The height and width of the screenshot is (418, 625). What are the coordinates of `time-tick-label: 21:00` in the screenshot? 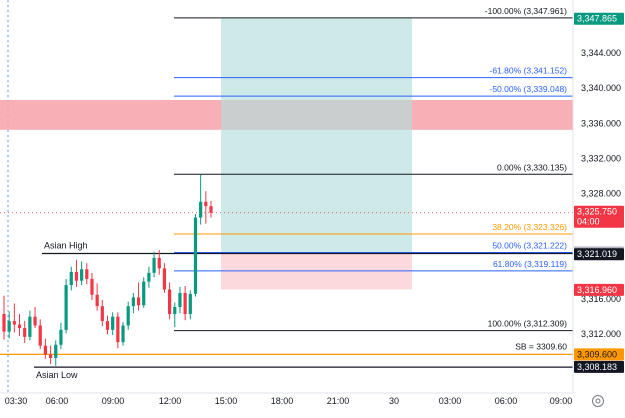 It's located at (338, 401).